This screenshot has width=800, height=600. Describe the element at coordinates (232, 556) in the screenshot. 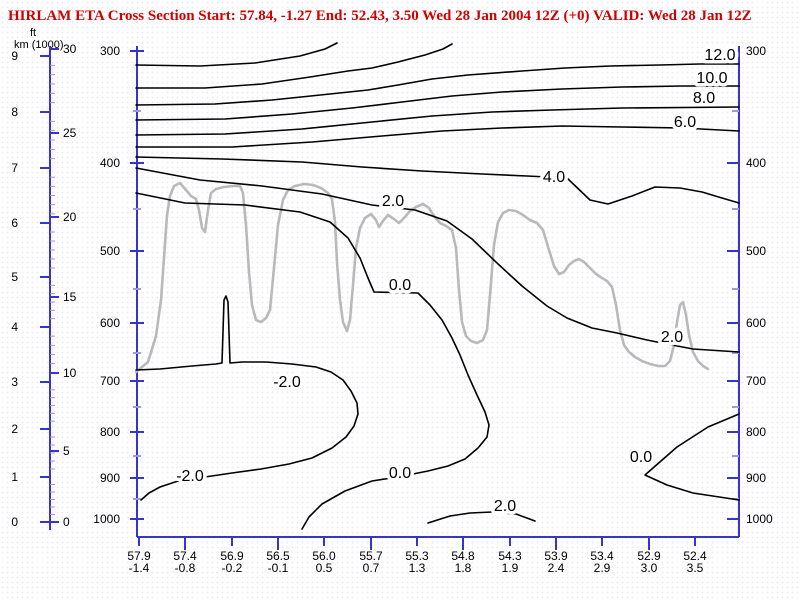

I see `lat-label: 56.9` at that location.